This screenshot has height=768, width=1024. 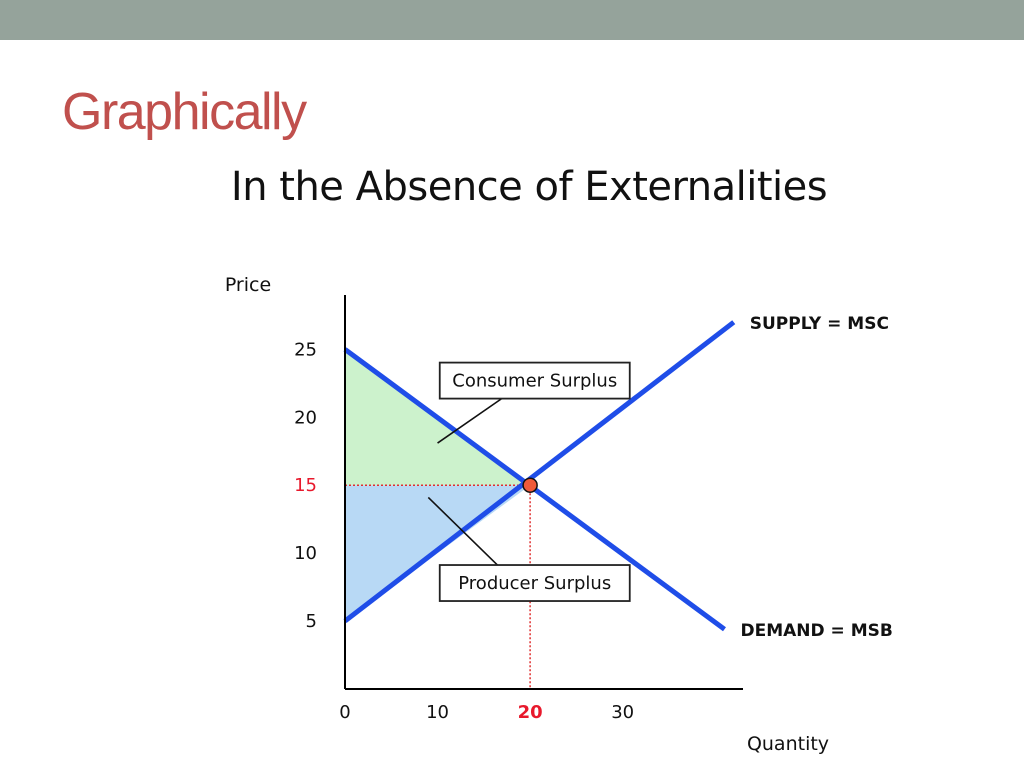 I want to click on annotations: Consumer Surplus Producer Surplus, so click(x=529, y=481).